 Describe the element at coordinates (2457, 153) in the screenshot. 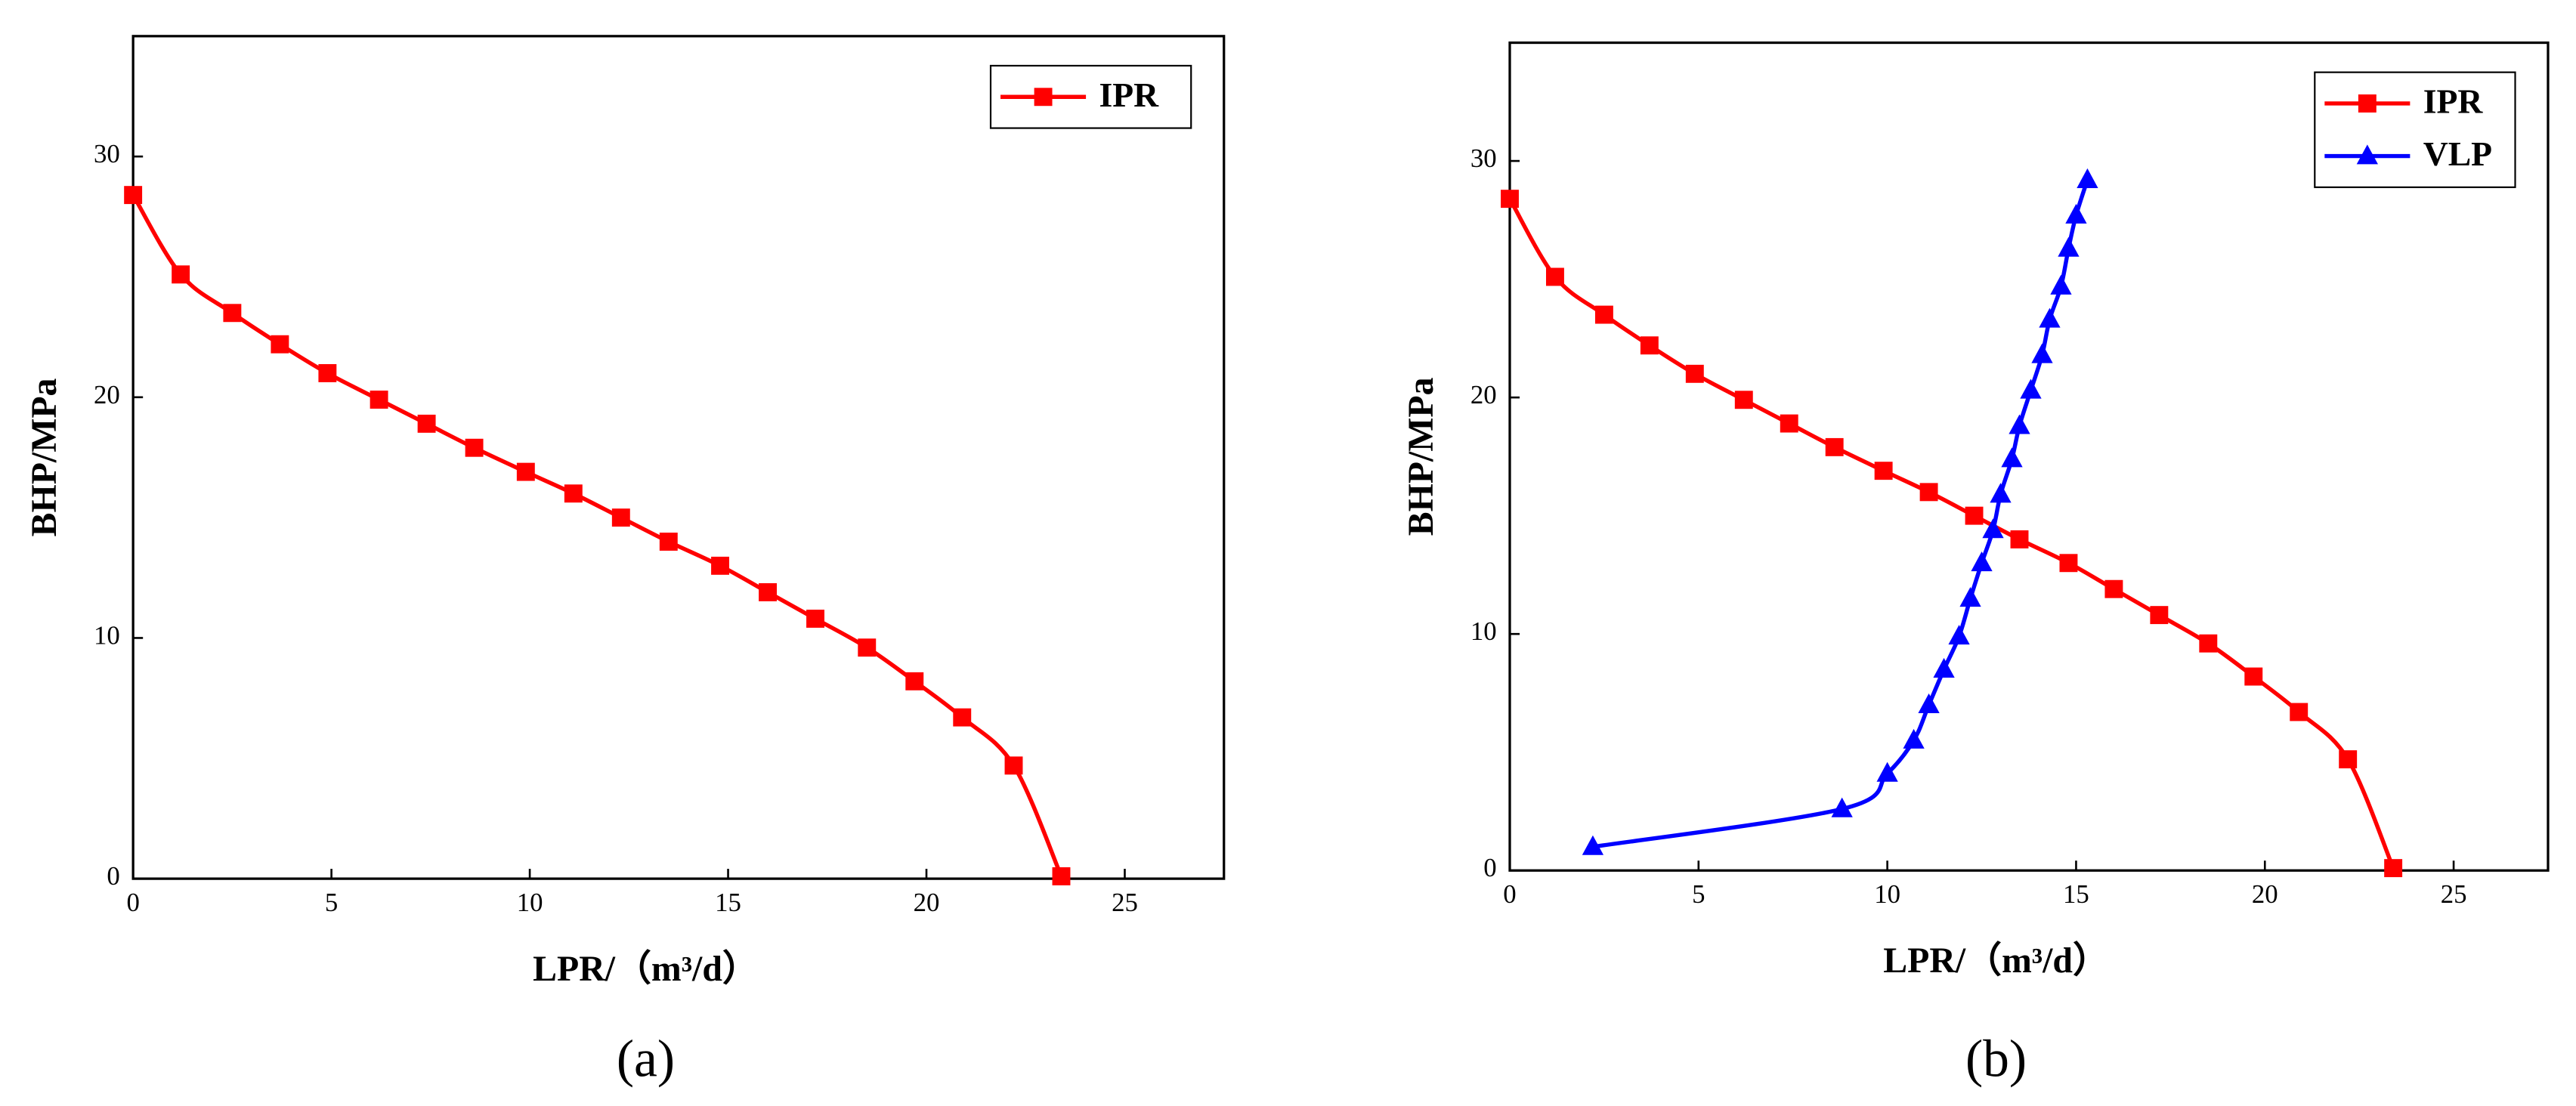

I see `legend-label: VLP` at that location.